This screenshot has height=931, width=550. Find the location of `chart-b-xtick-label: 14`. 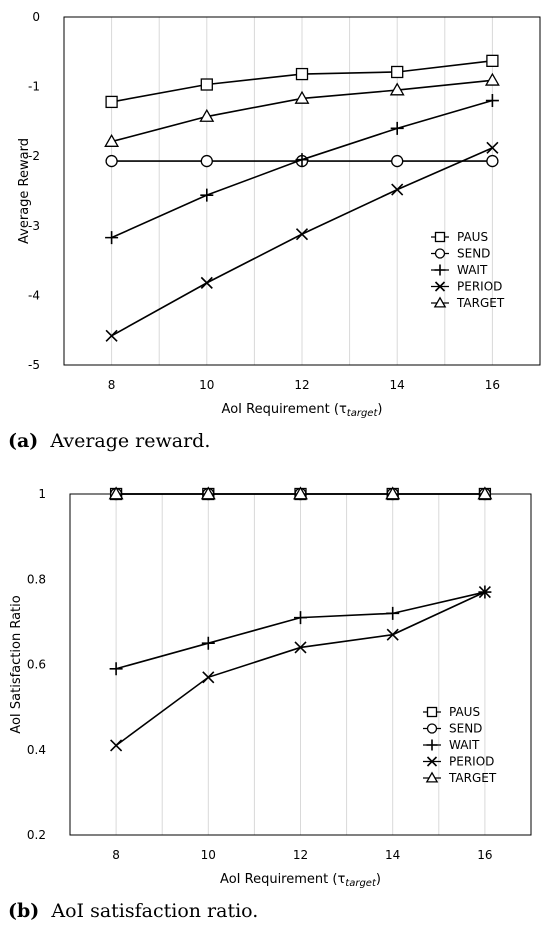

chart-b-xtick-label: 14 is located at coordinates (392, 855).